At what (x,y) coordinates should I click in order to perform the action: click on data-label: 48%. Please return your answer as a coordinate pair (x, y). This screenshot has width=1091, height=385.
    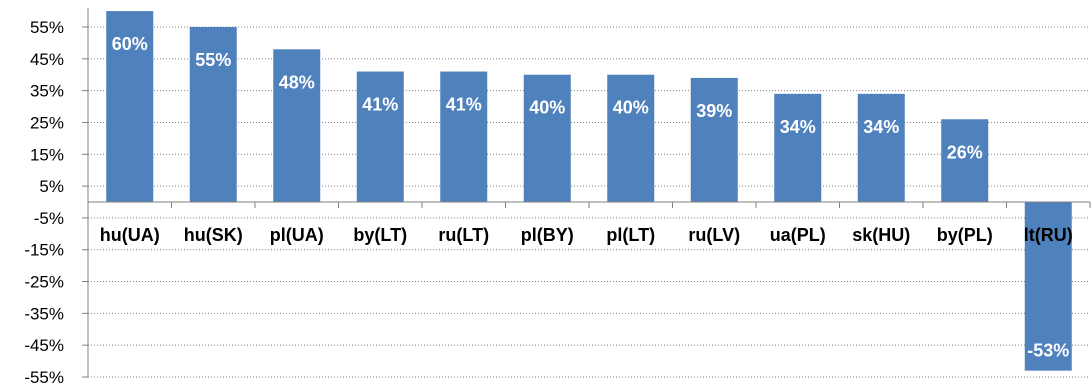
    Looking at the image, I should click on (297, 82).